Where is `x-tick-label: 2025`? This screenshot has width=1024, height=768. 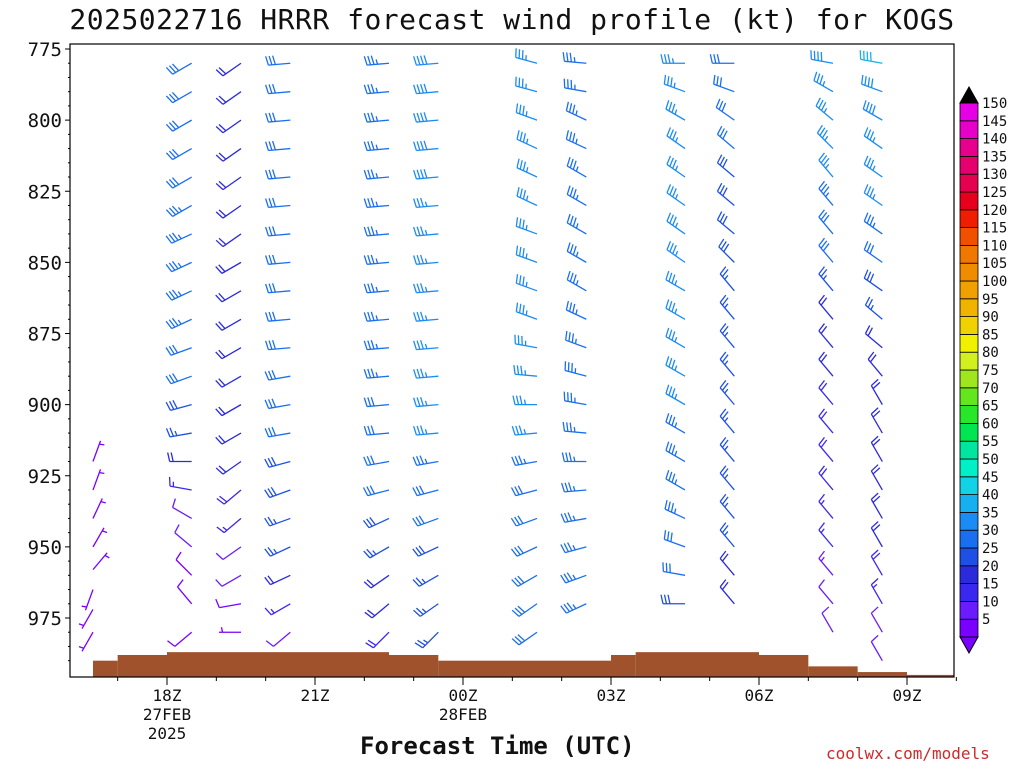 x-tick-label: 2025 is located at coordinates (167, 733).